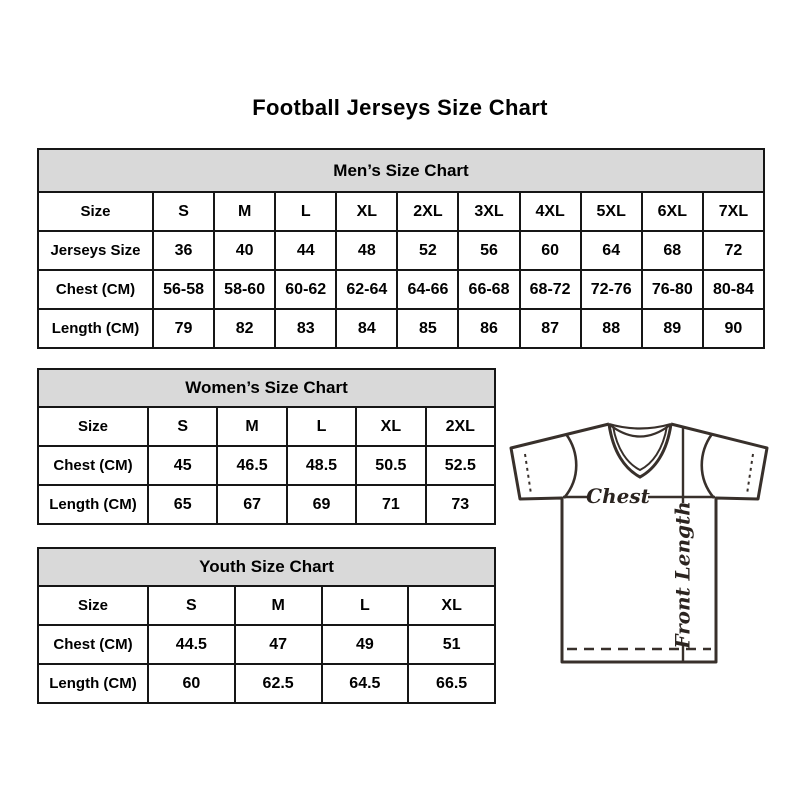 The height and width of the screenshot is (800, 800). What do you see at coordinates (183, 328) in the screenshot?
I see `value-cell: 79` at bounding box center [183, 328].